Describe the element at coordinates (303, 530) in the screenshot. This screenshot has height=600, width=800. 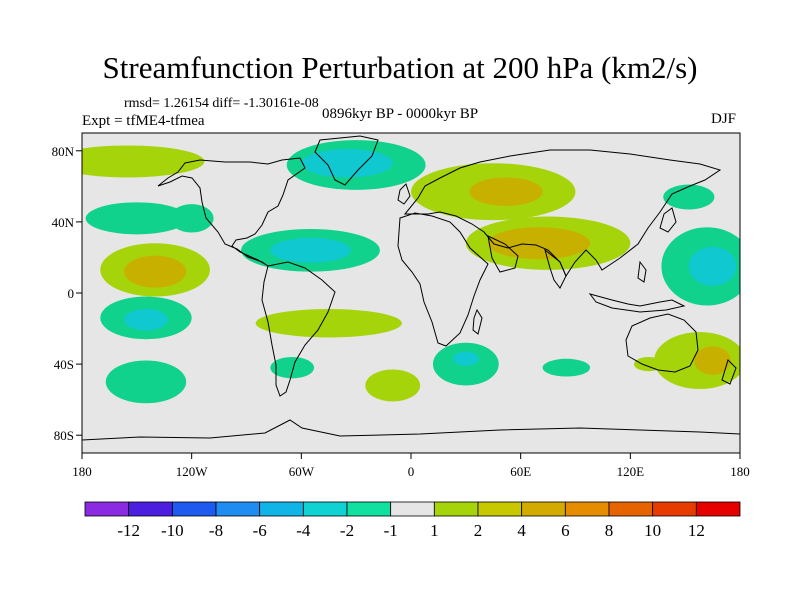
I see `colorbar-label: -4` at that location.